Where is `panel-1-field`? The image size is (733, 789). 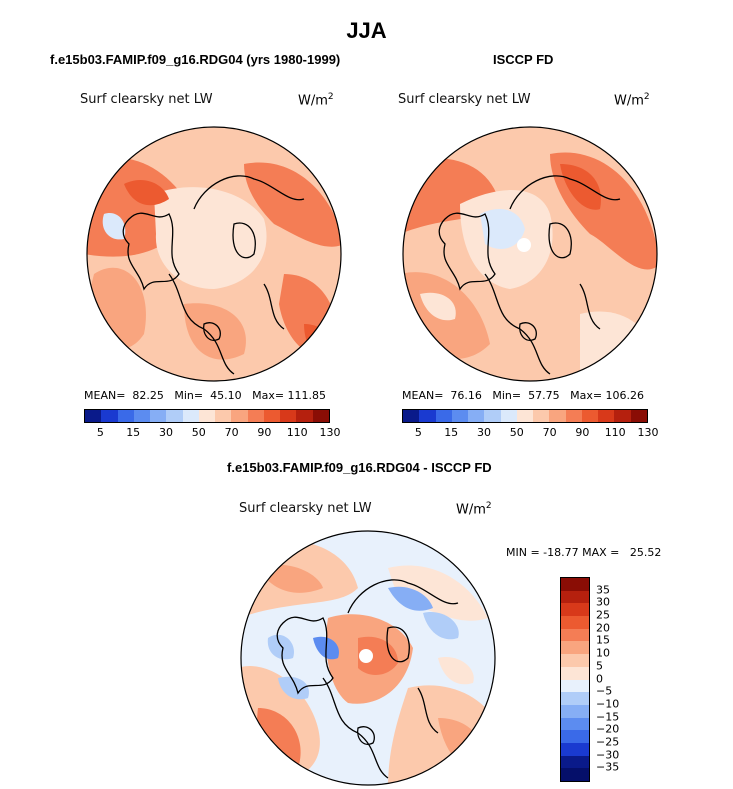 panel-1-field is located at coordinates (214, 254).